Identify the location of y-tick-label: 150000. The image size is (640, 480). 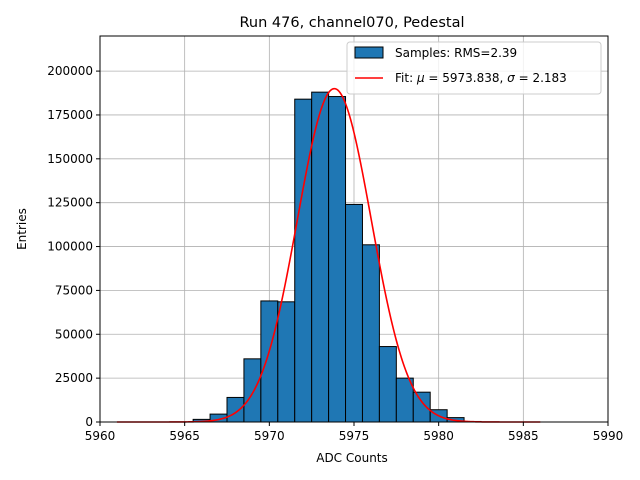
(70, 159).